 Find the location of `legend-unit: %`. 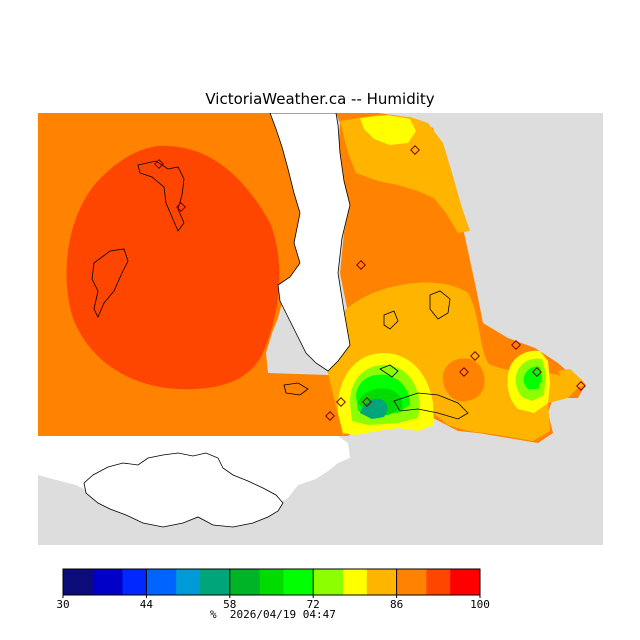

legend-unit: % is located at coordinates (213, 614).